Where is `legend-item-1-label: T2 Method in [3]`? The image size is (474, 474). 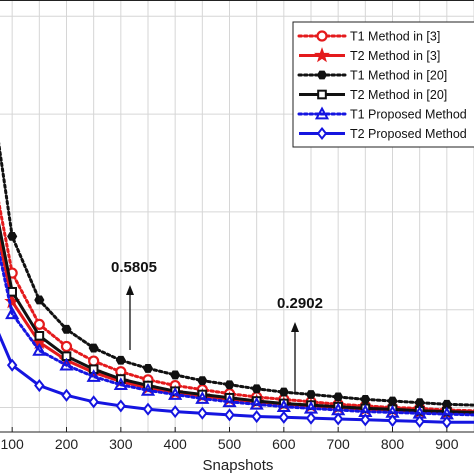
legend-item-1-label: T2 Method in [3] is located at coordinates (395, 56).